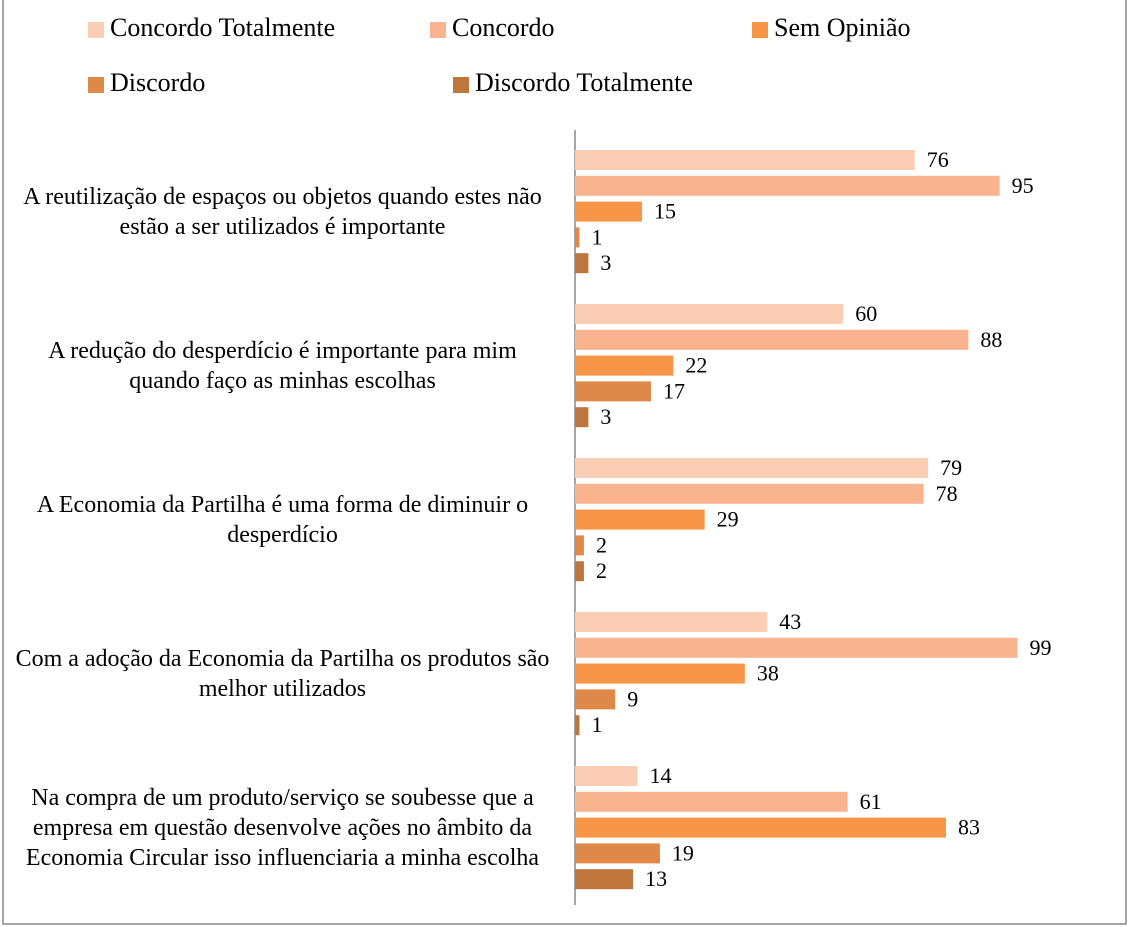 This screenshot has width=1129, height=927. I want to click on data-label: 60, so click(866, 313).